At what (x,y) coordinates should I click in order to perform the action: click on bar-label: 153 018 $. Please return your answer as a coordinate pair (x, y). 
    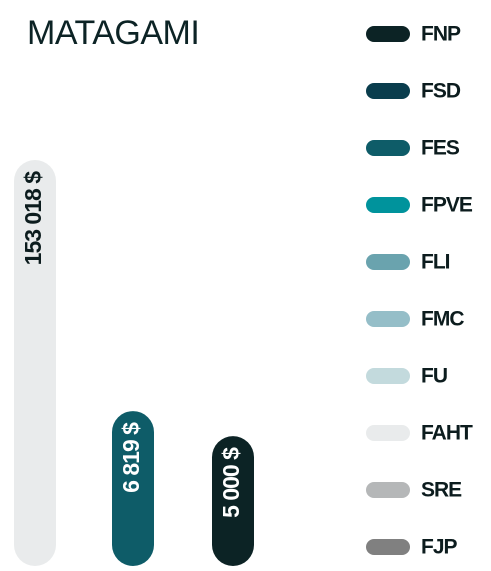
    Looking at the image, I should click on (33, 218).